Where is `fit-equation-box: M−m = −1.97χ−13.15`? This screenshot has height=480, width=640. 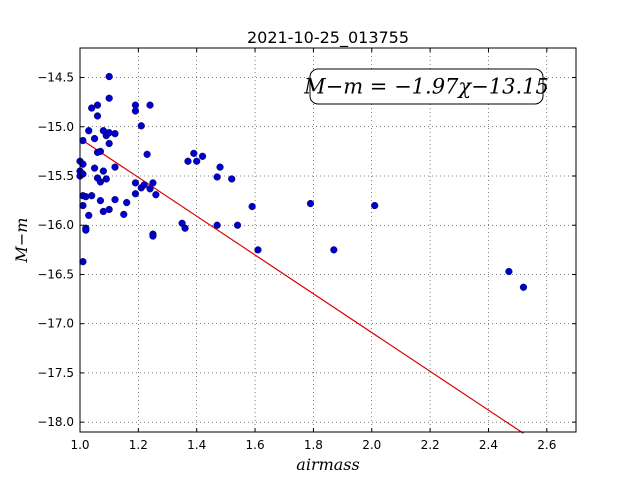
fit-equation-box: M−m = −1.97χ−13.15 is located at coordinates (426, 86).